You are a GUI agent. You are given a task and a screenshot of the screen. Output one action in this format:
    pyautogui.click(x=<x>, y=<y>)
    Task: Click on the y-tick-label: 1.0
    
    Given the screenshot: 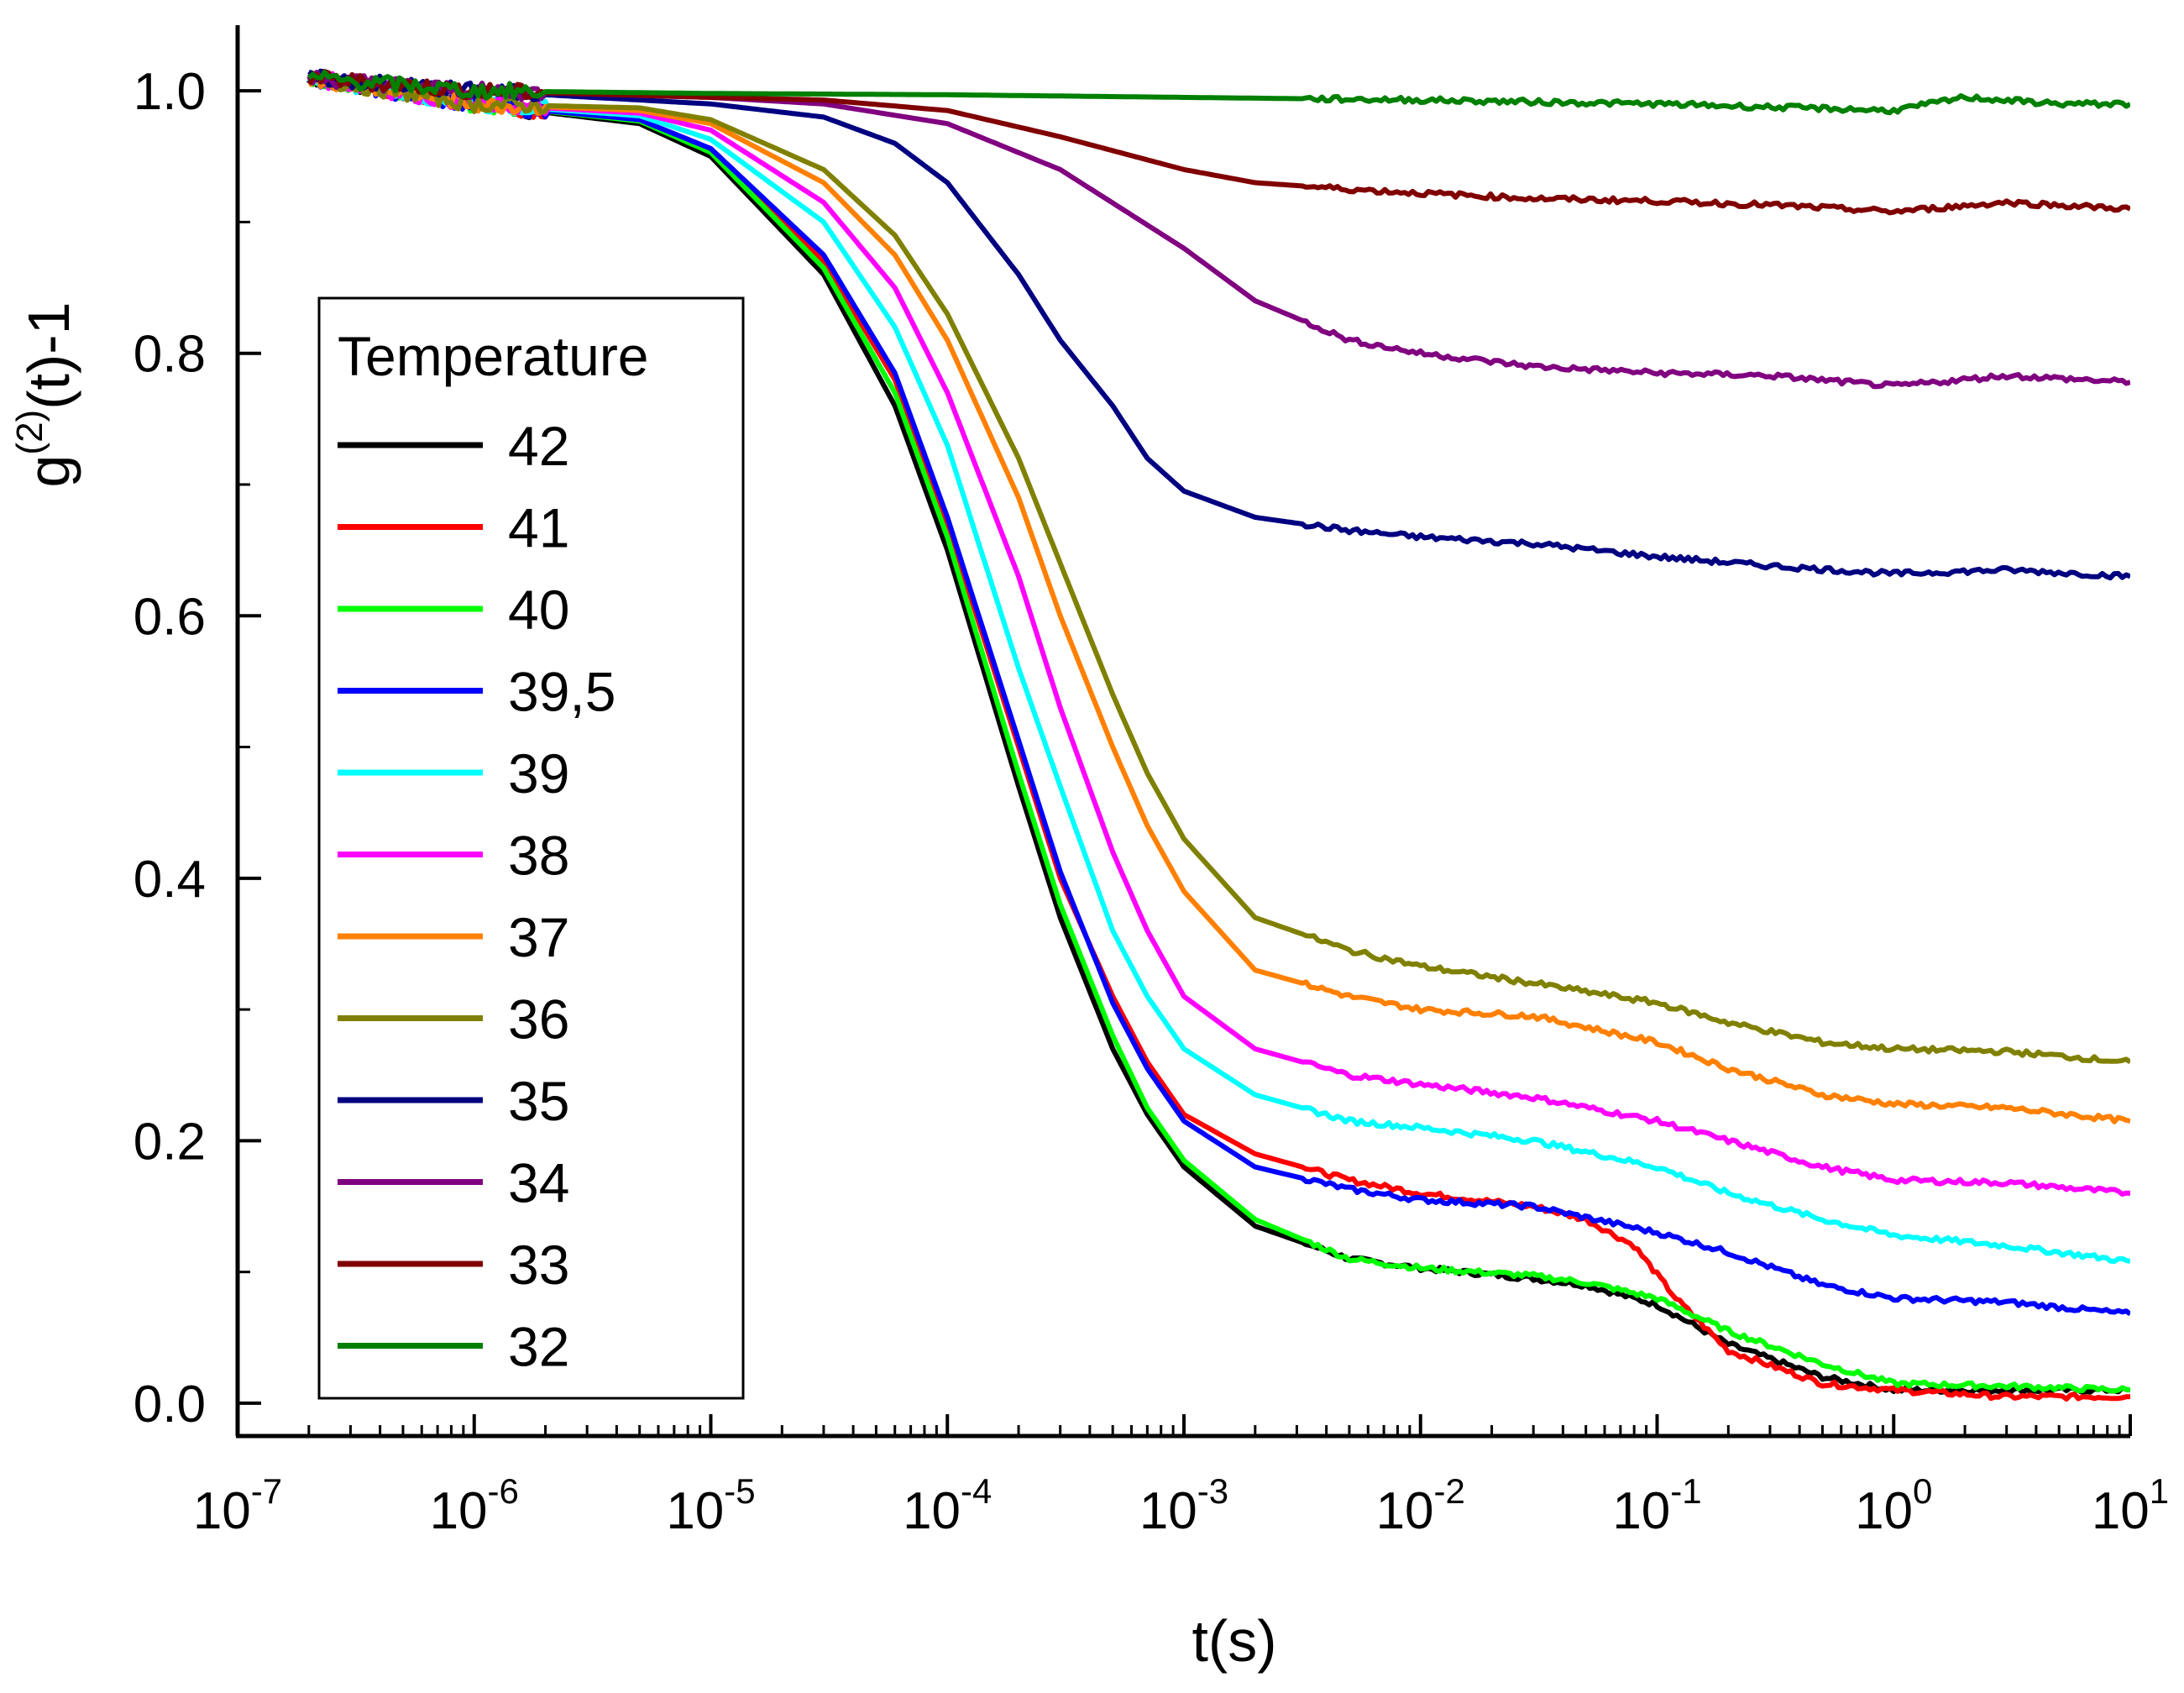 What is the action you would take?
    pyautogui.click(x=170, y=92)
    